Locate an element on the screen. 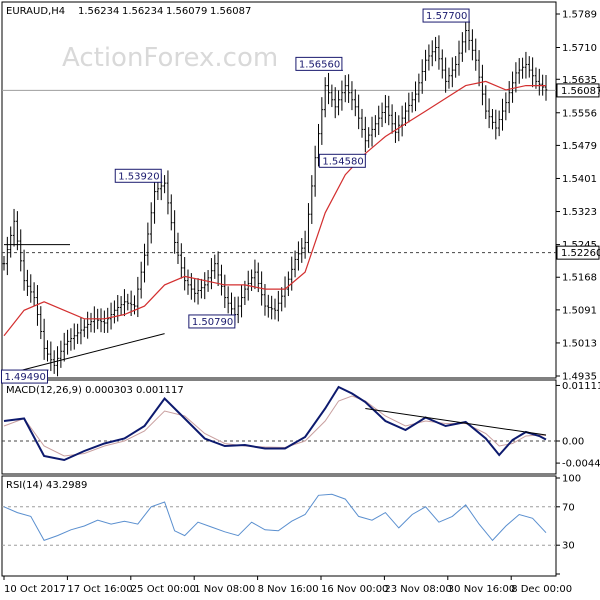 The height and width of the screenshot is (600, 600). price-tick-label: 1.5168 is located at coordinates (579, 278).